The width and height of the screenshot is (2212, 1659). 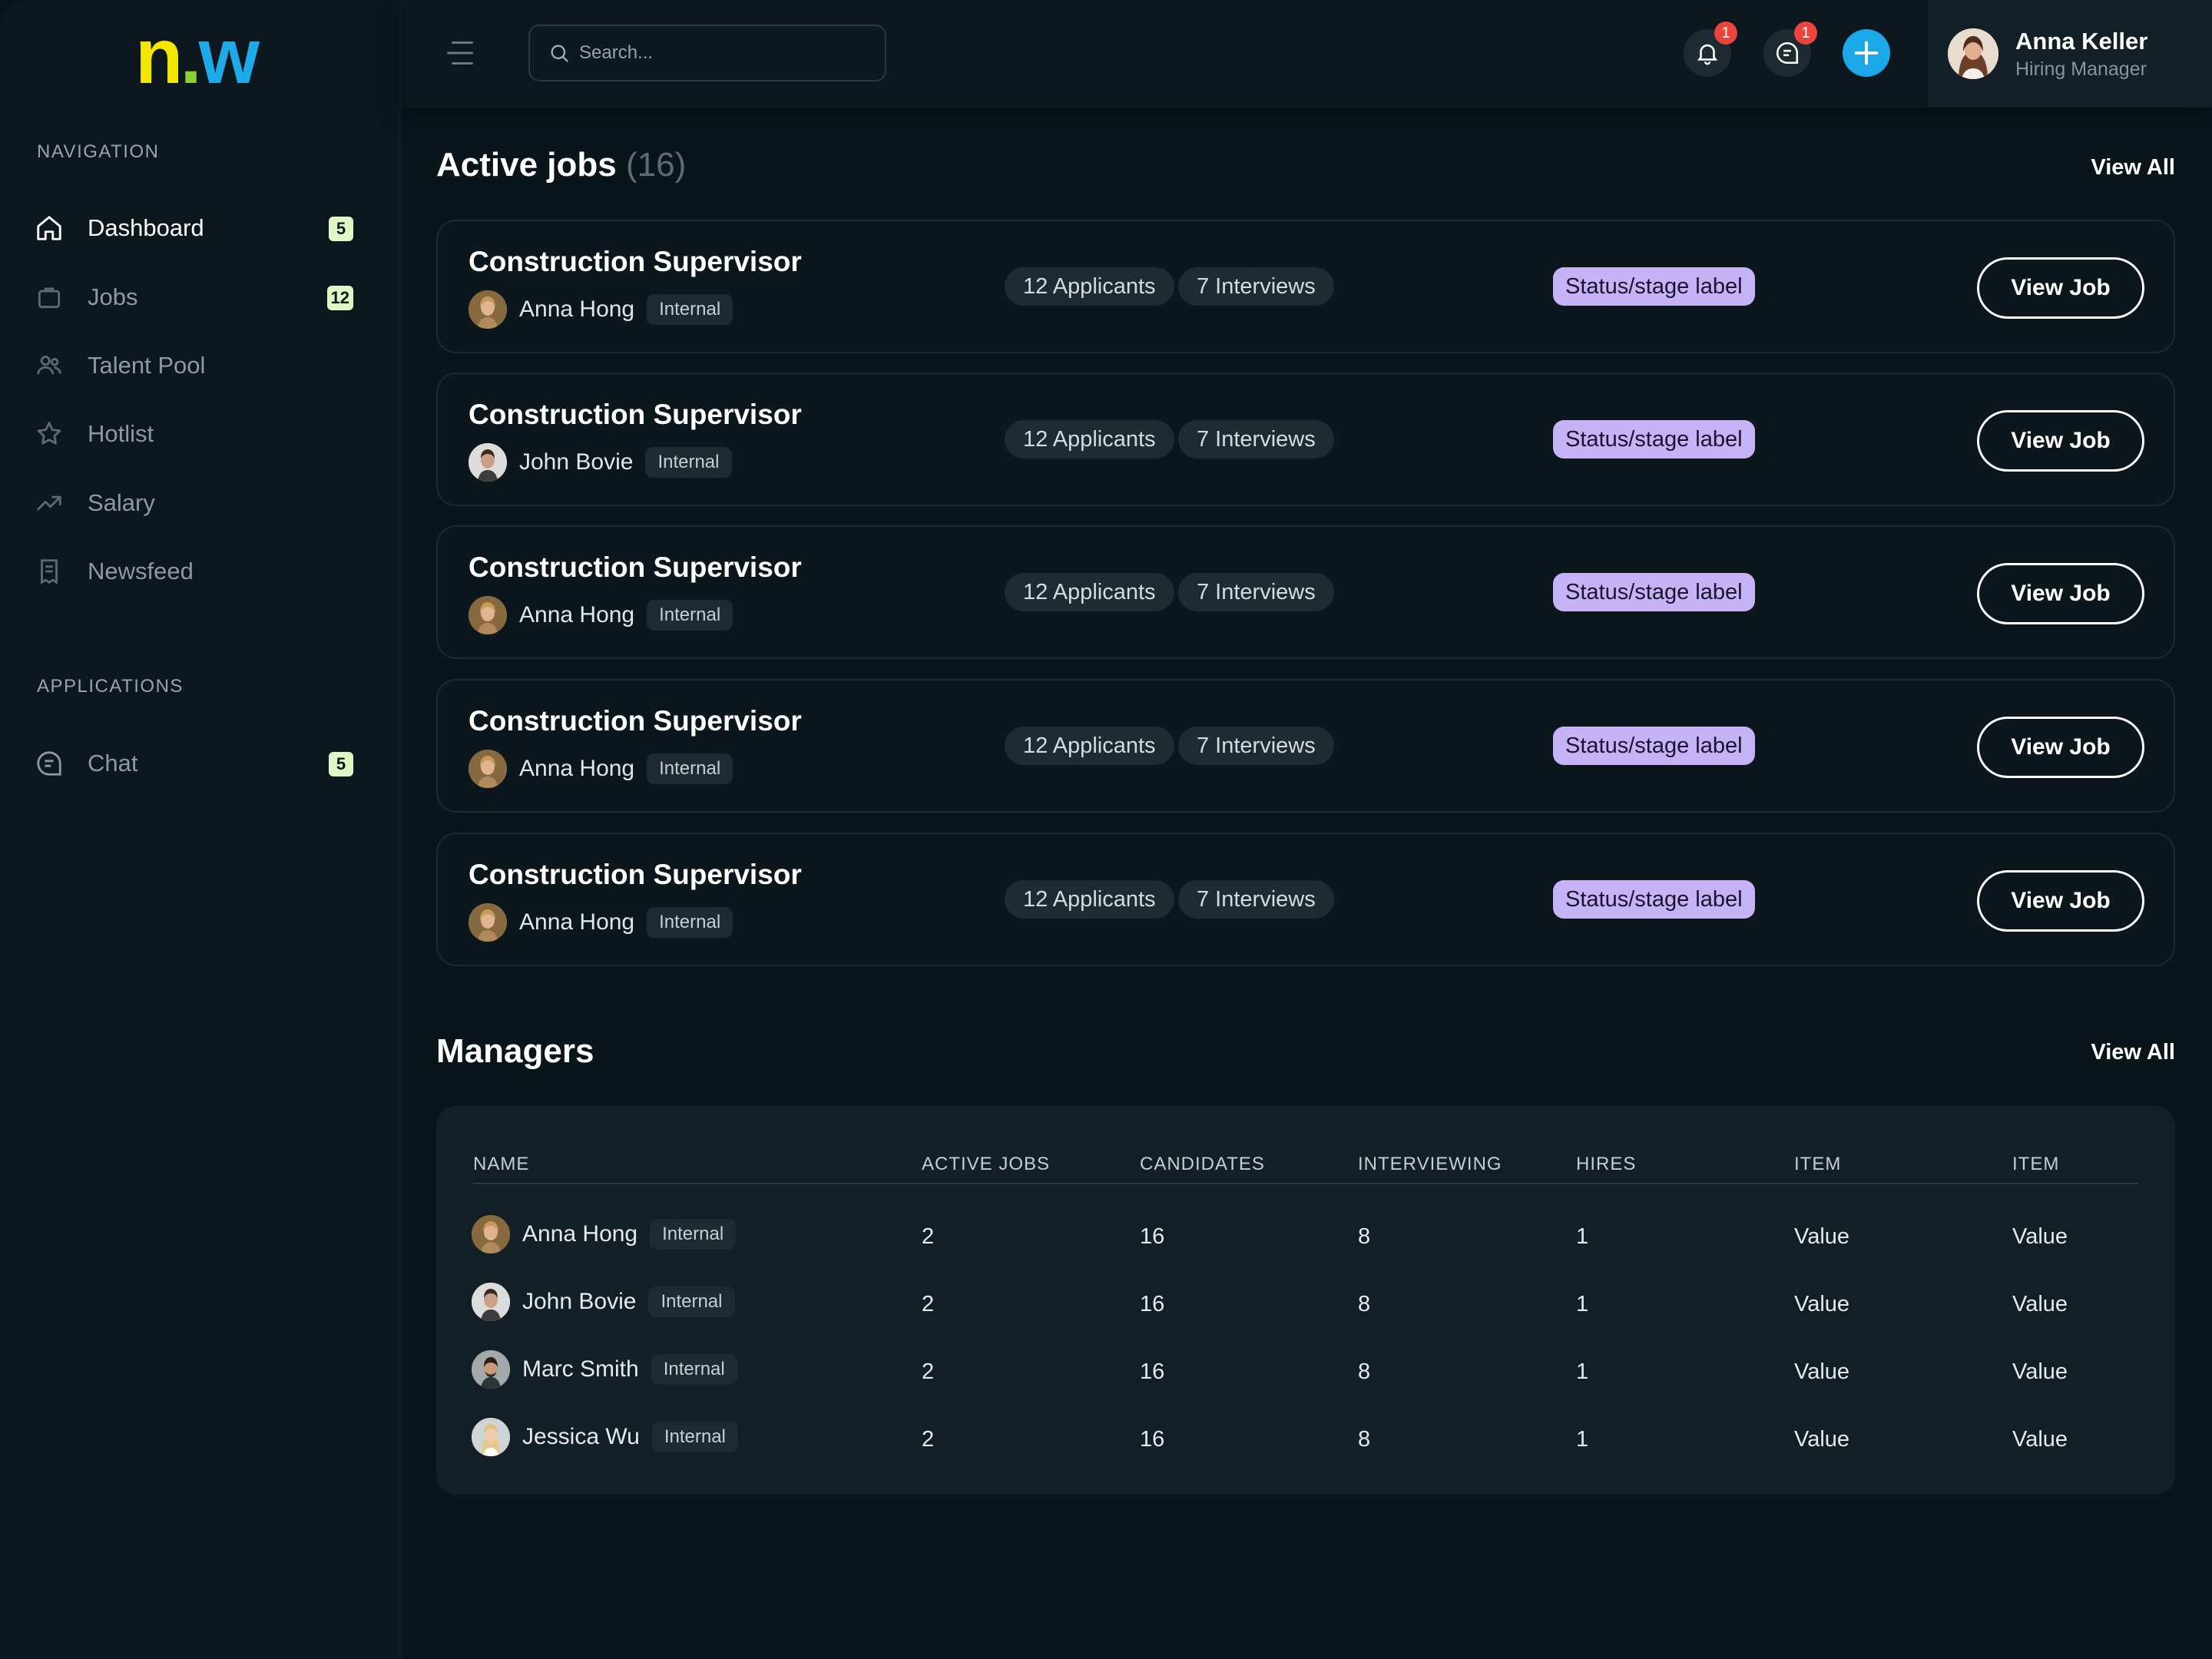 I want to click on hires-cell: 1, so click(x=1583, y=1304).